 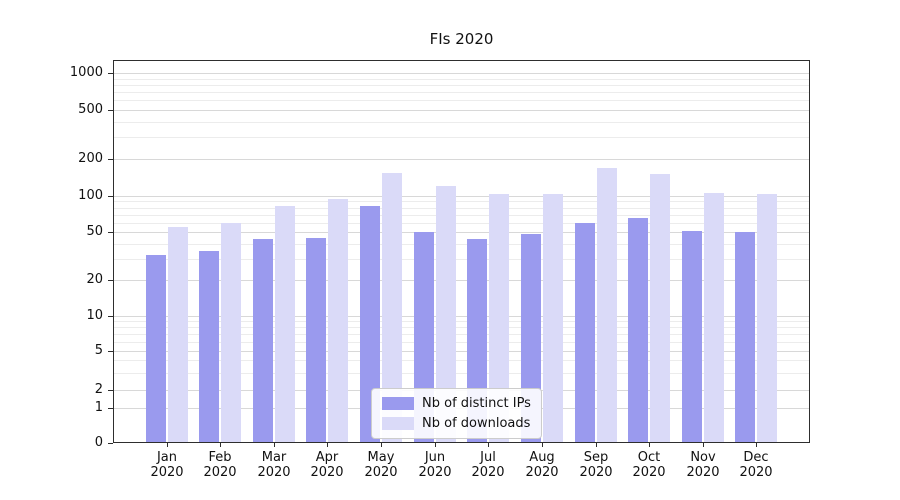 I want to click on x-tick-label: May 2020, so click(x=381, y=465).